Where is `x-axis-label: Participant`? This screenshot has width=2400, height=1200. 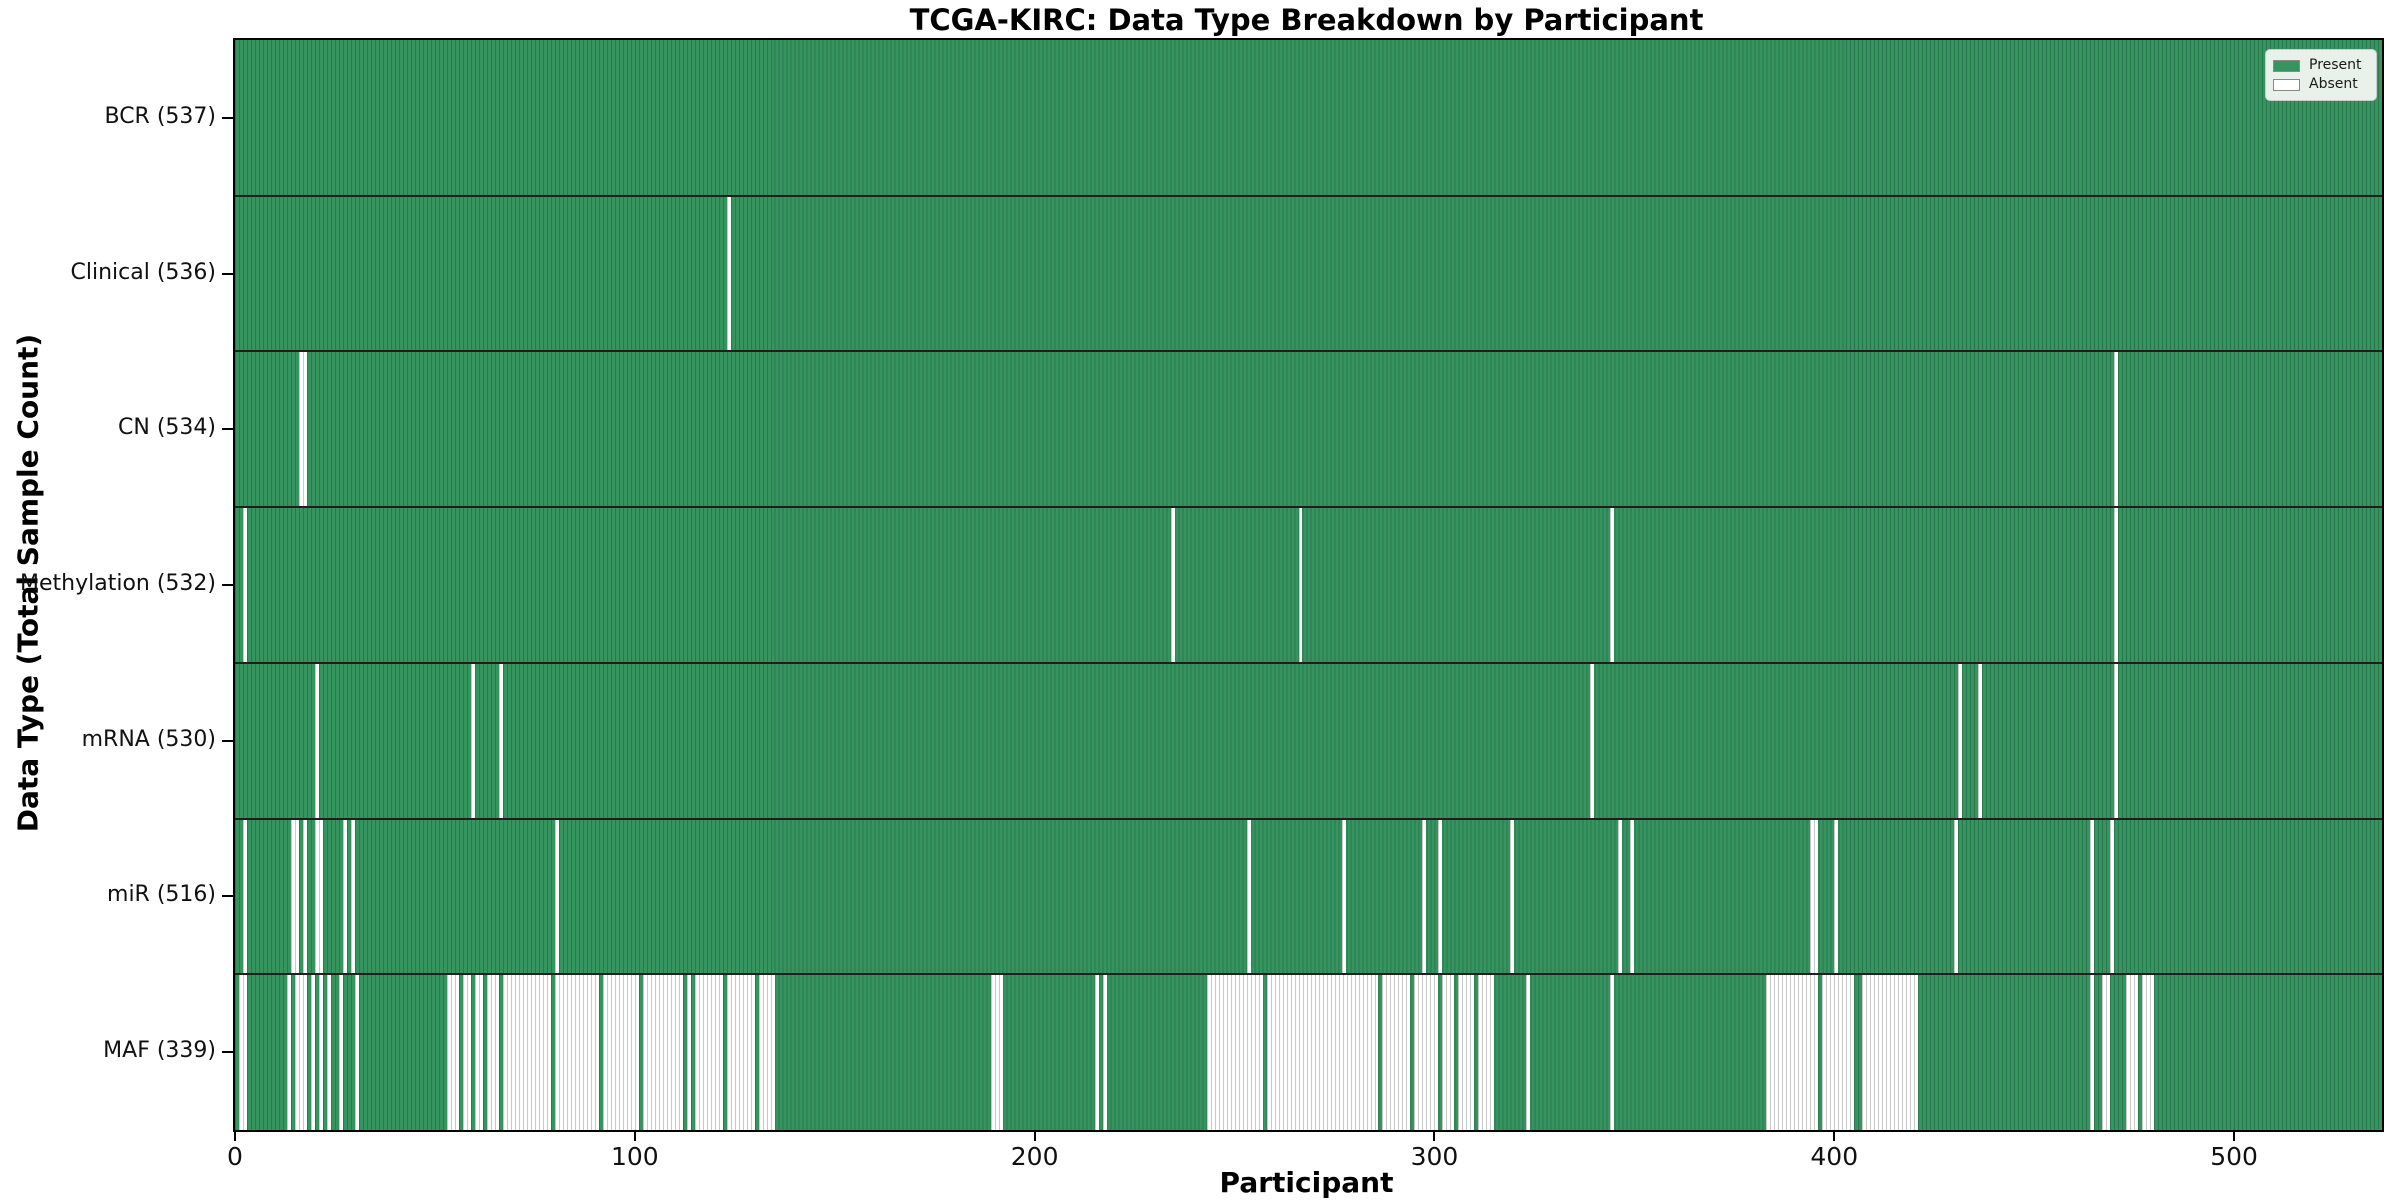
x-axis-label: Participant is located at coordinates (1306, 1182).